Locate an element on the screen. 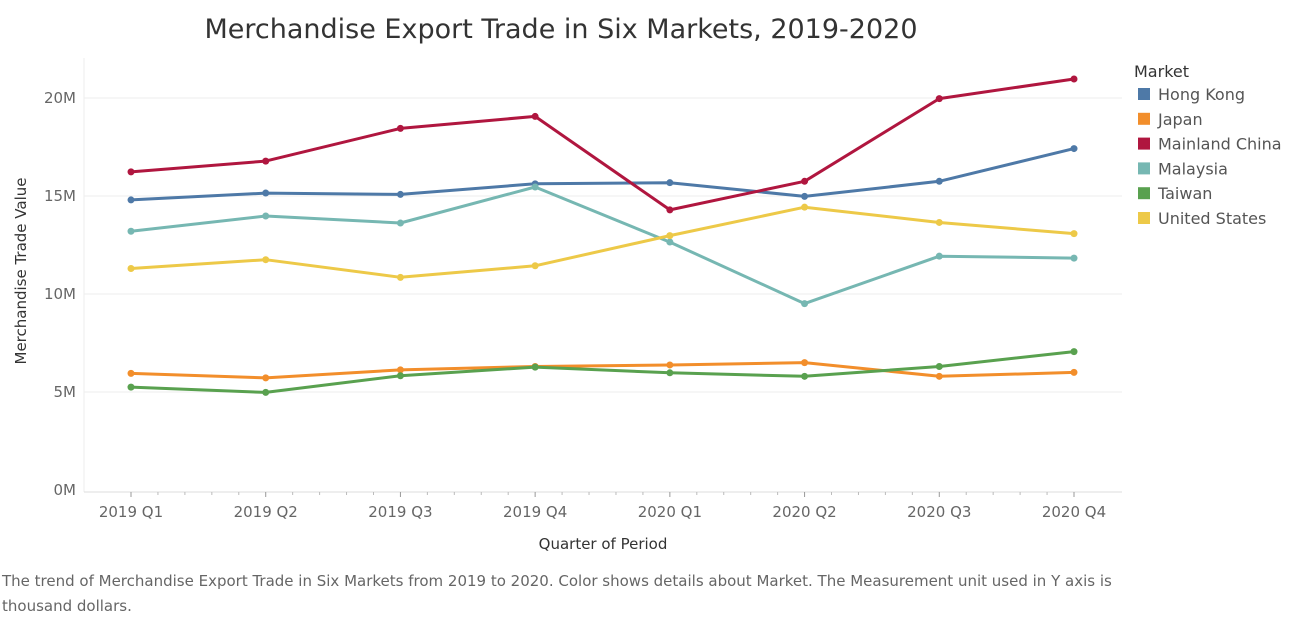 This screenshot has width=1294, height=619. y-tick-label: 20M is located at coordinates (60, 98).